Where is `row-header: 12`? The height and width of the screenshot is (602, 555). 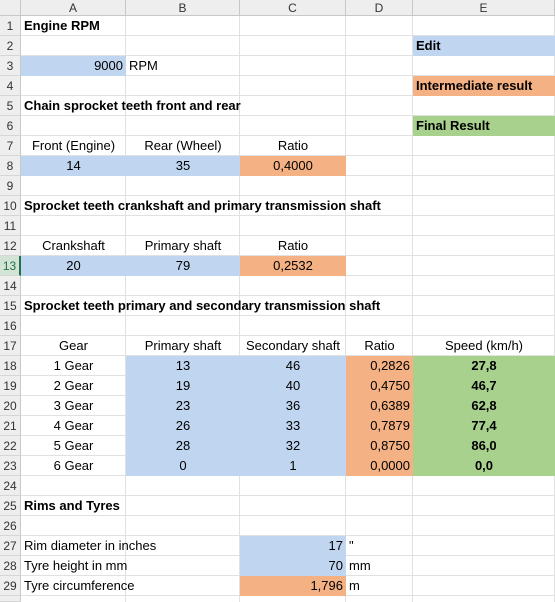 row-header: 12 is located at coordinates (10, 246).